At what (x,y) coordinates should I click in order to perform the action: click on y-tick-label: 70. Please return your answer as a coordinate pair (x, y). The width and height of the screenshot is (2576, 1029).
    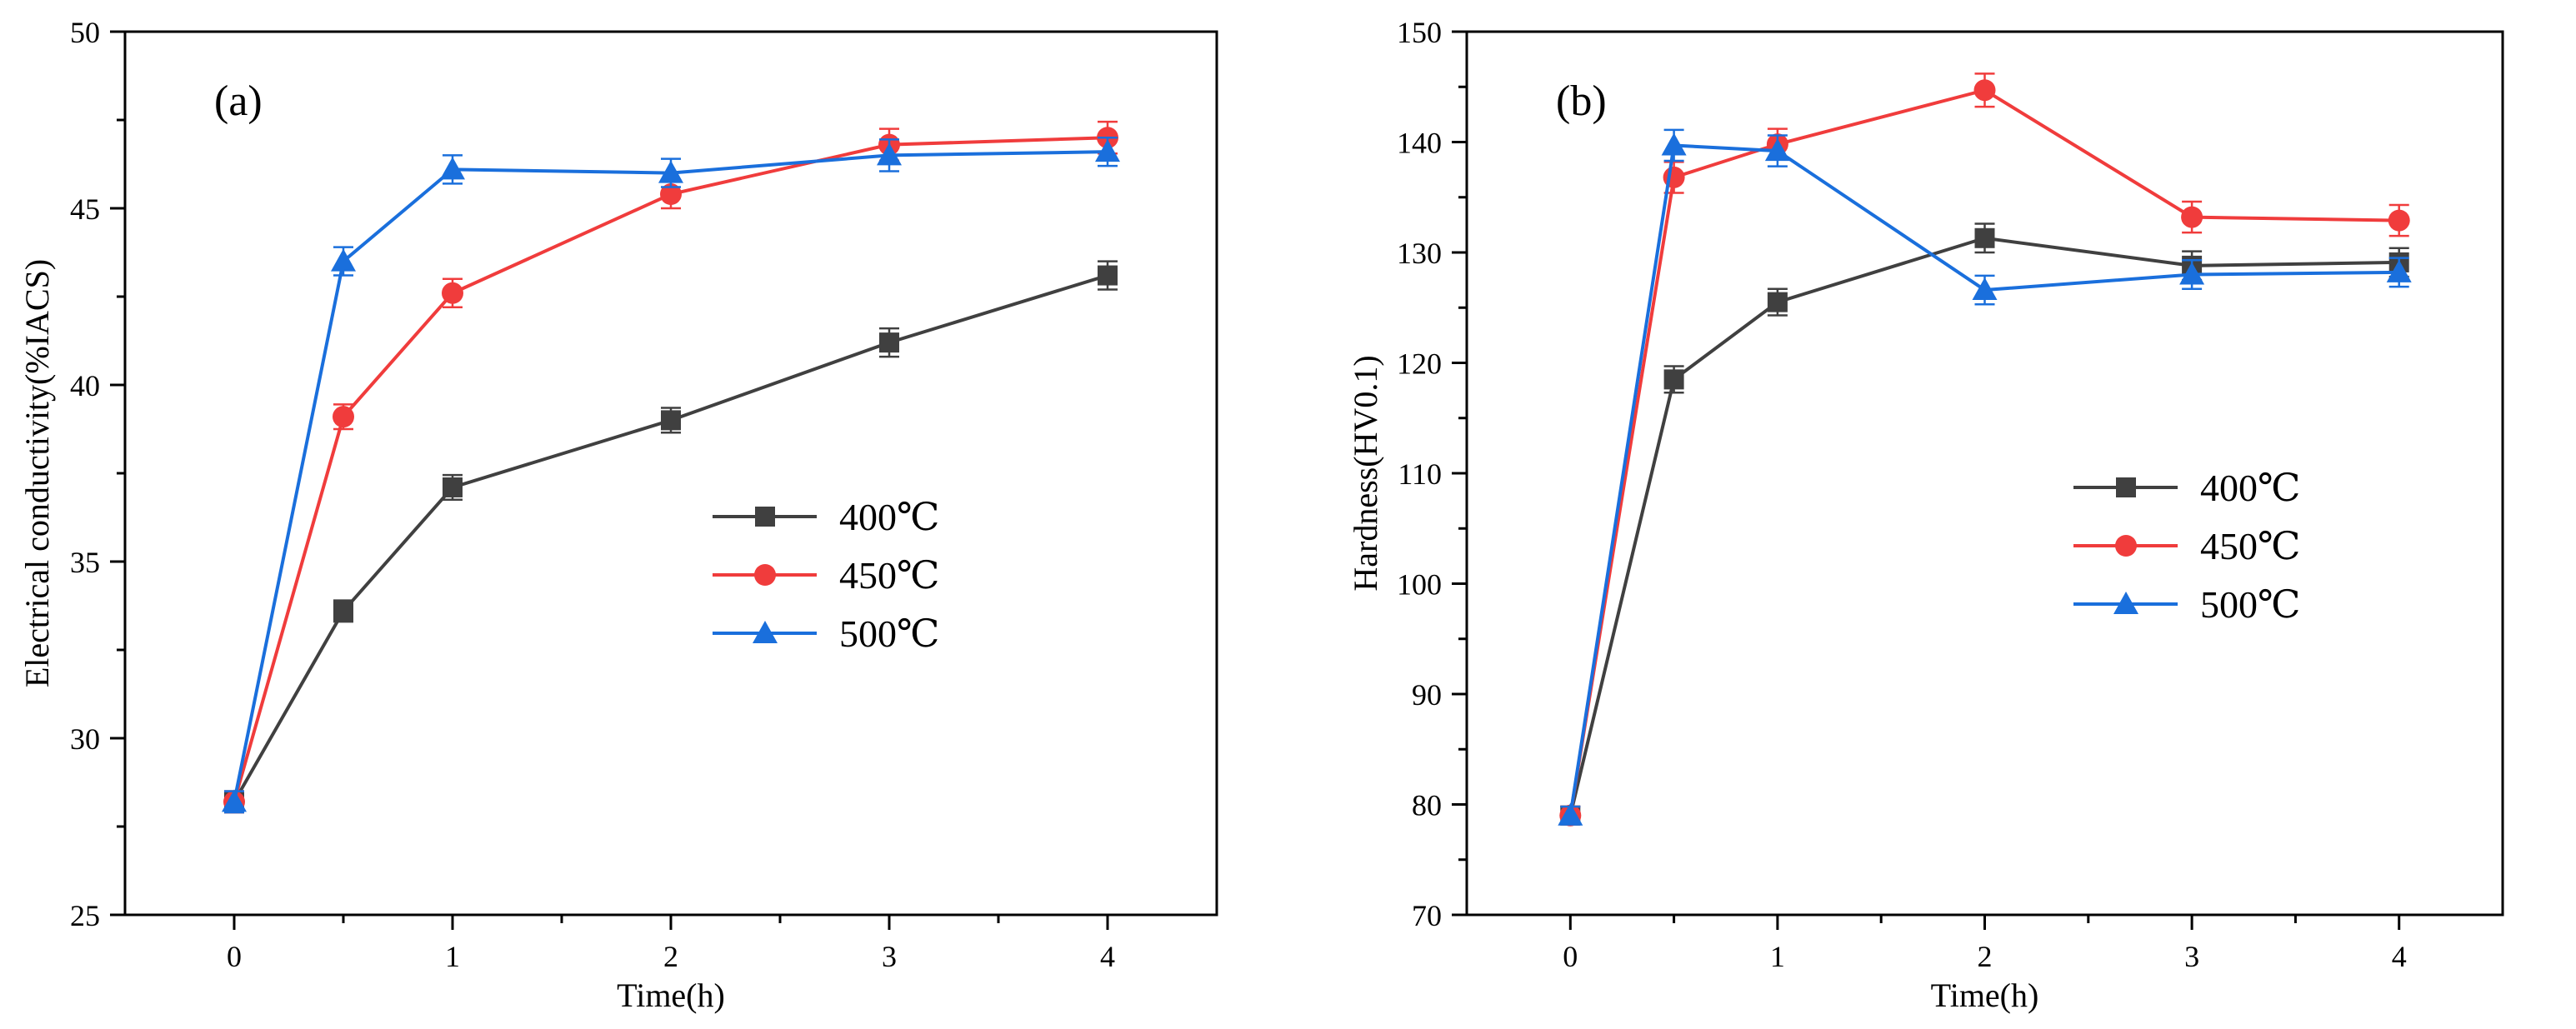
    Looking at the image, I should click on (1427, 915).